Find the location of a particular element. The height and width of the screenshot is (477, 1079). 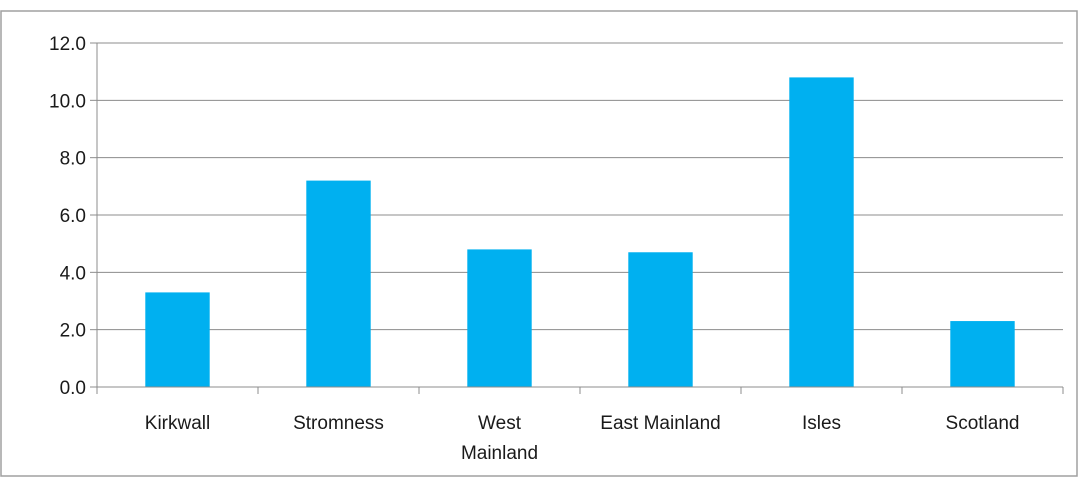

y-tick-label: 0.0 is located at coordinates (73, 388).